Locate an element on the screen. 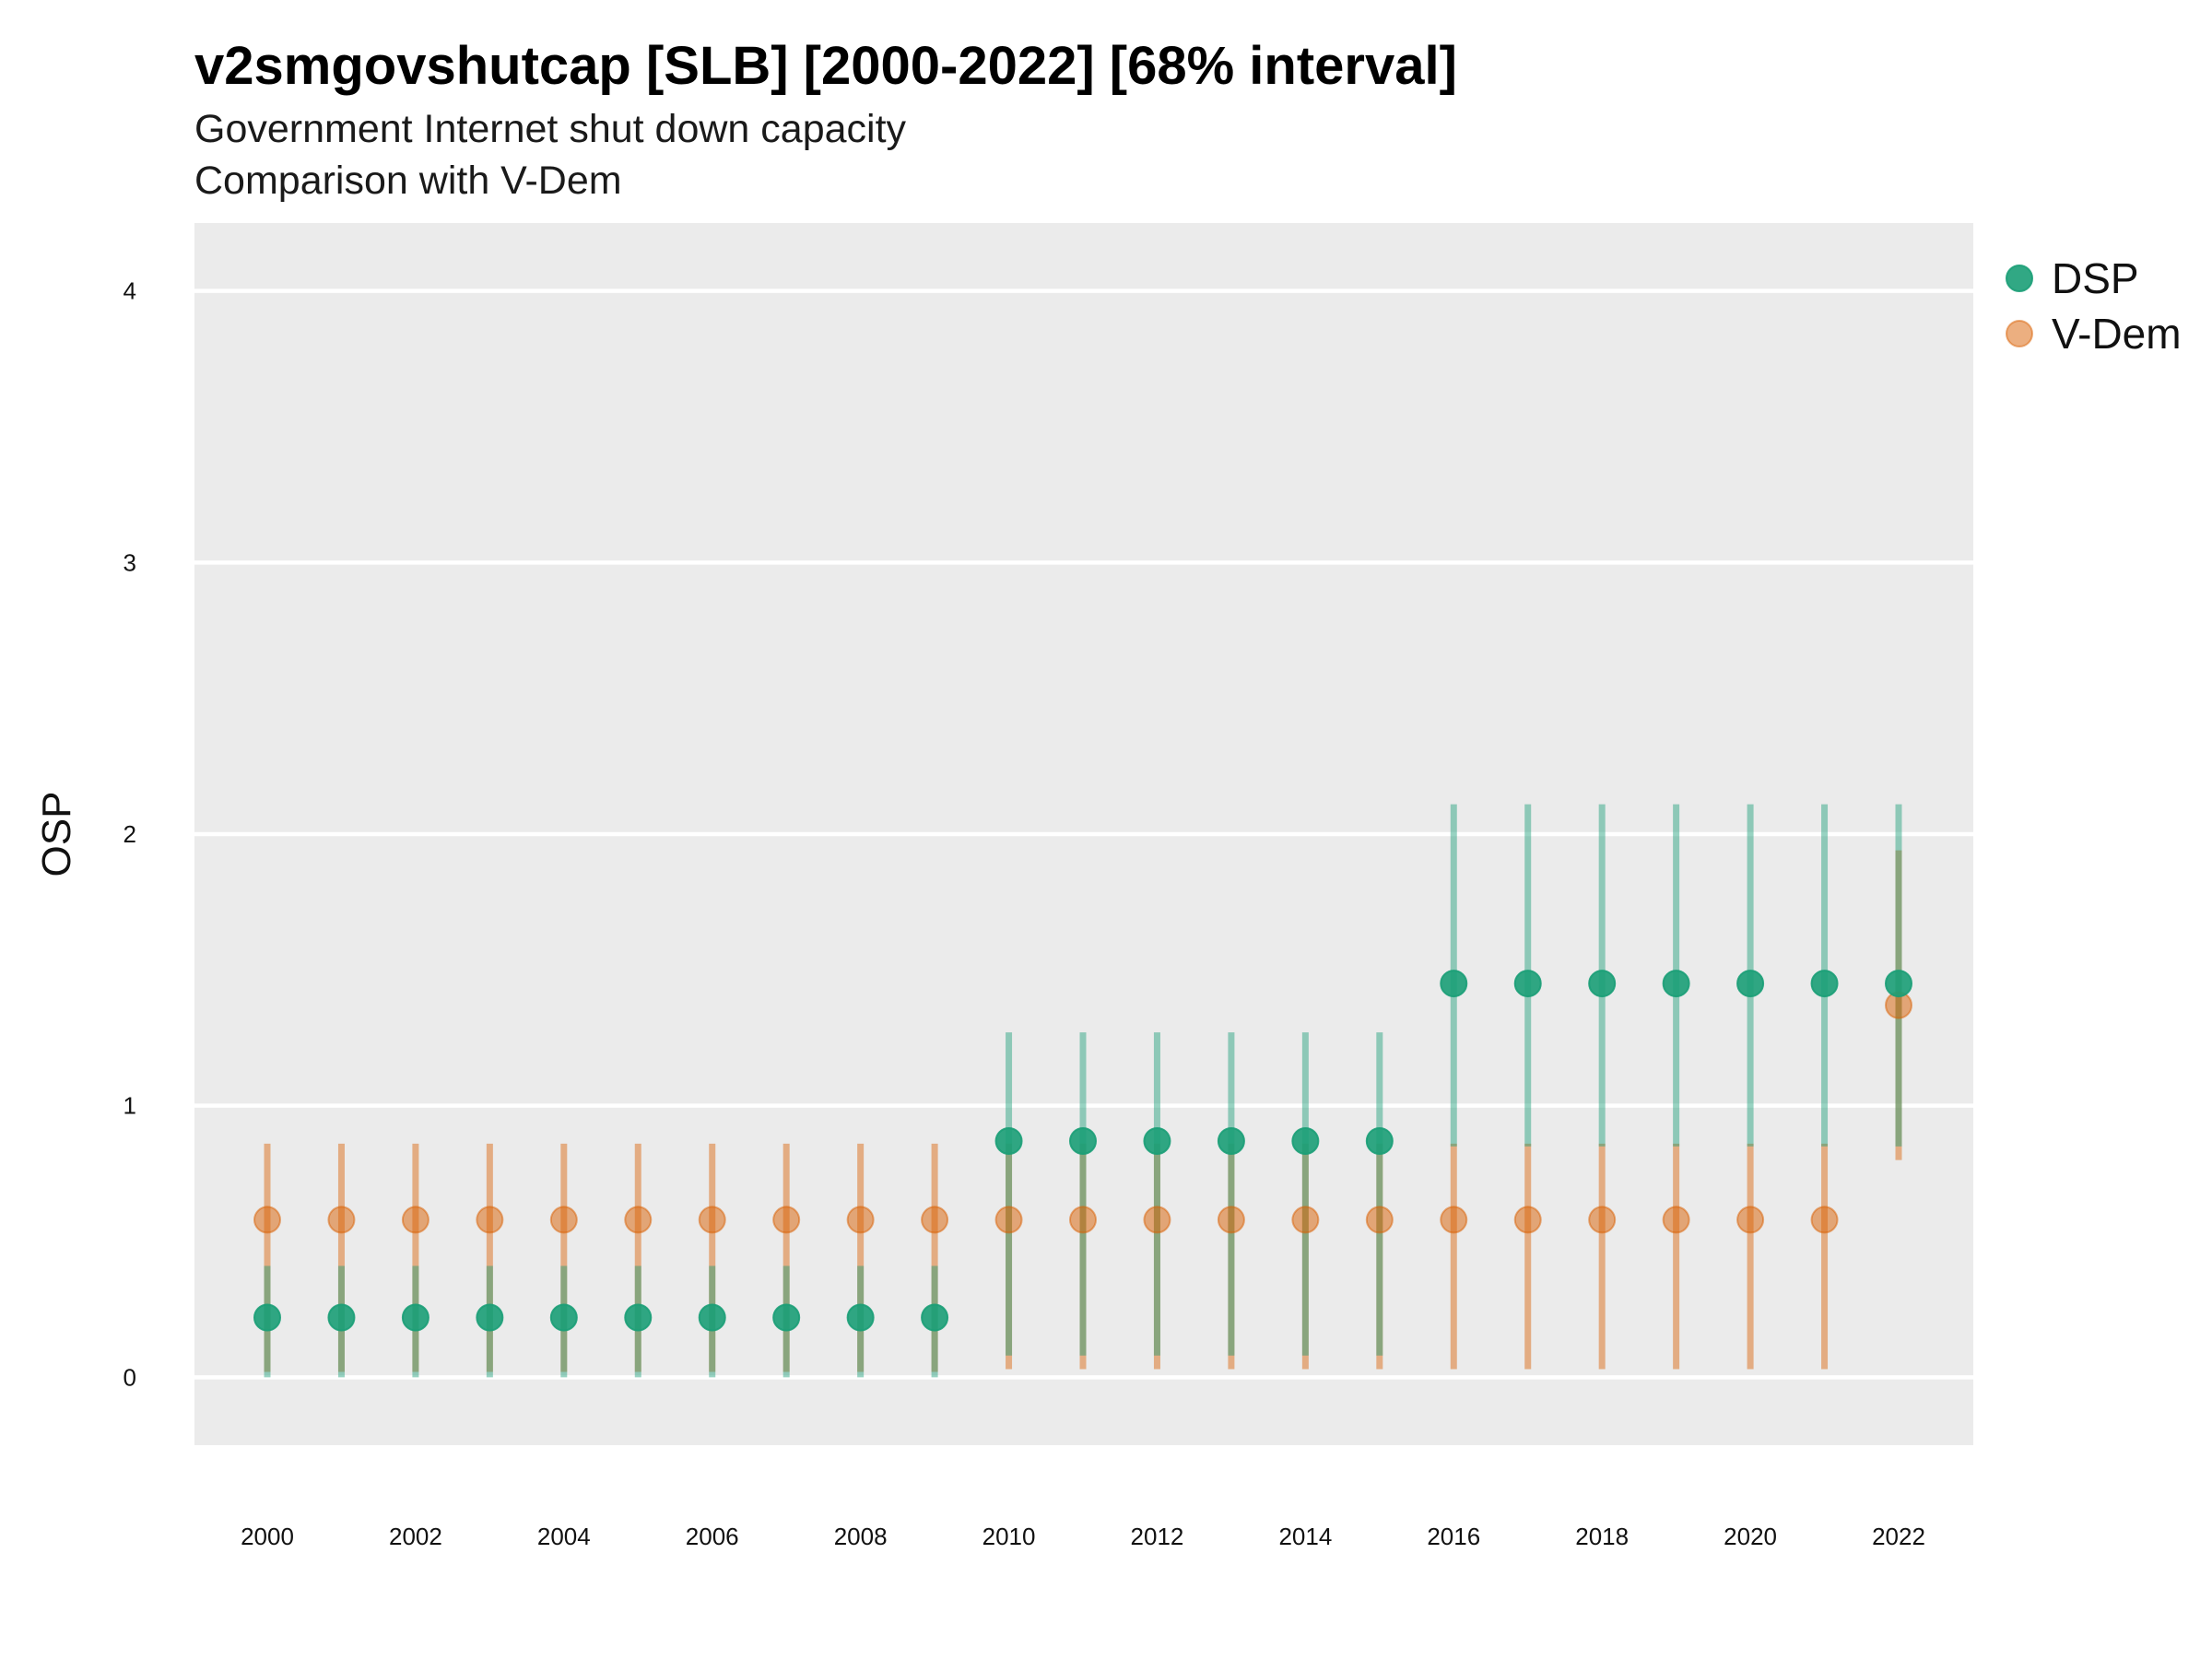  dsp-point-2011 is located at coordinates (1083, 1140).